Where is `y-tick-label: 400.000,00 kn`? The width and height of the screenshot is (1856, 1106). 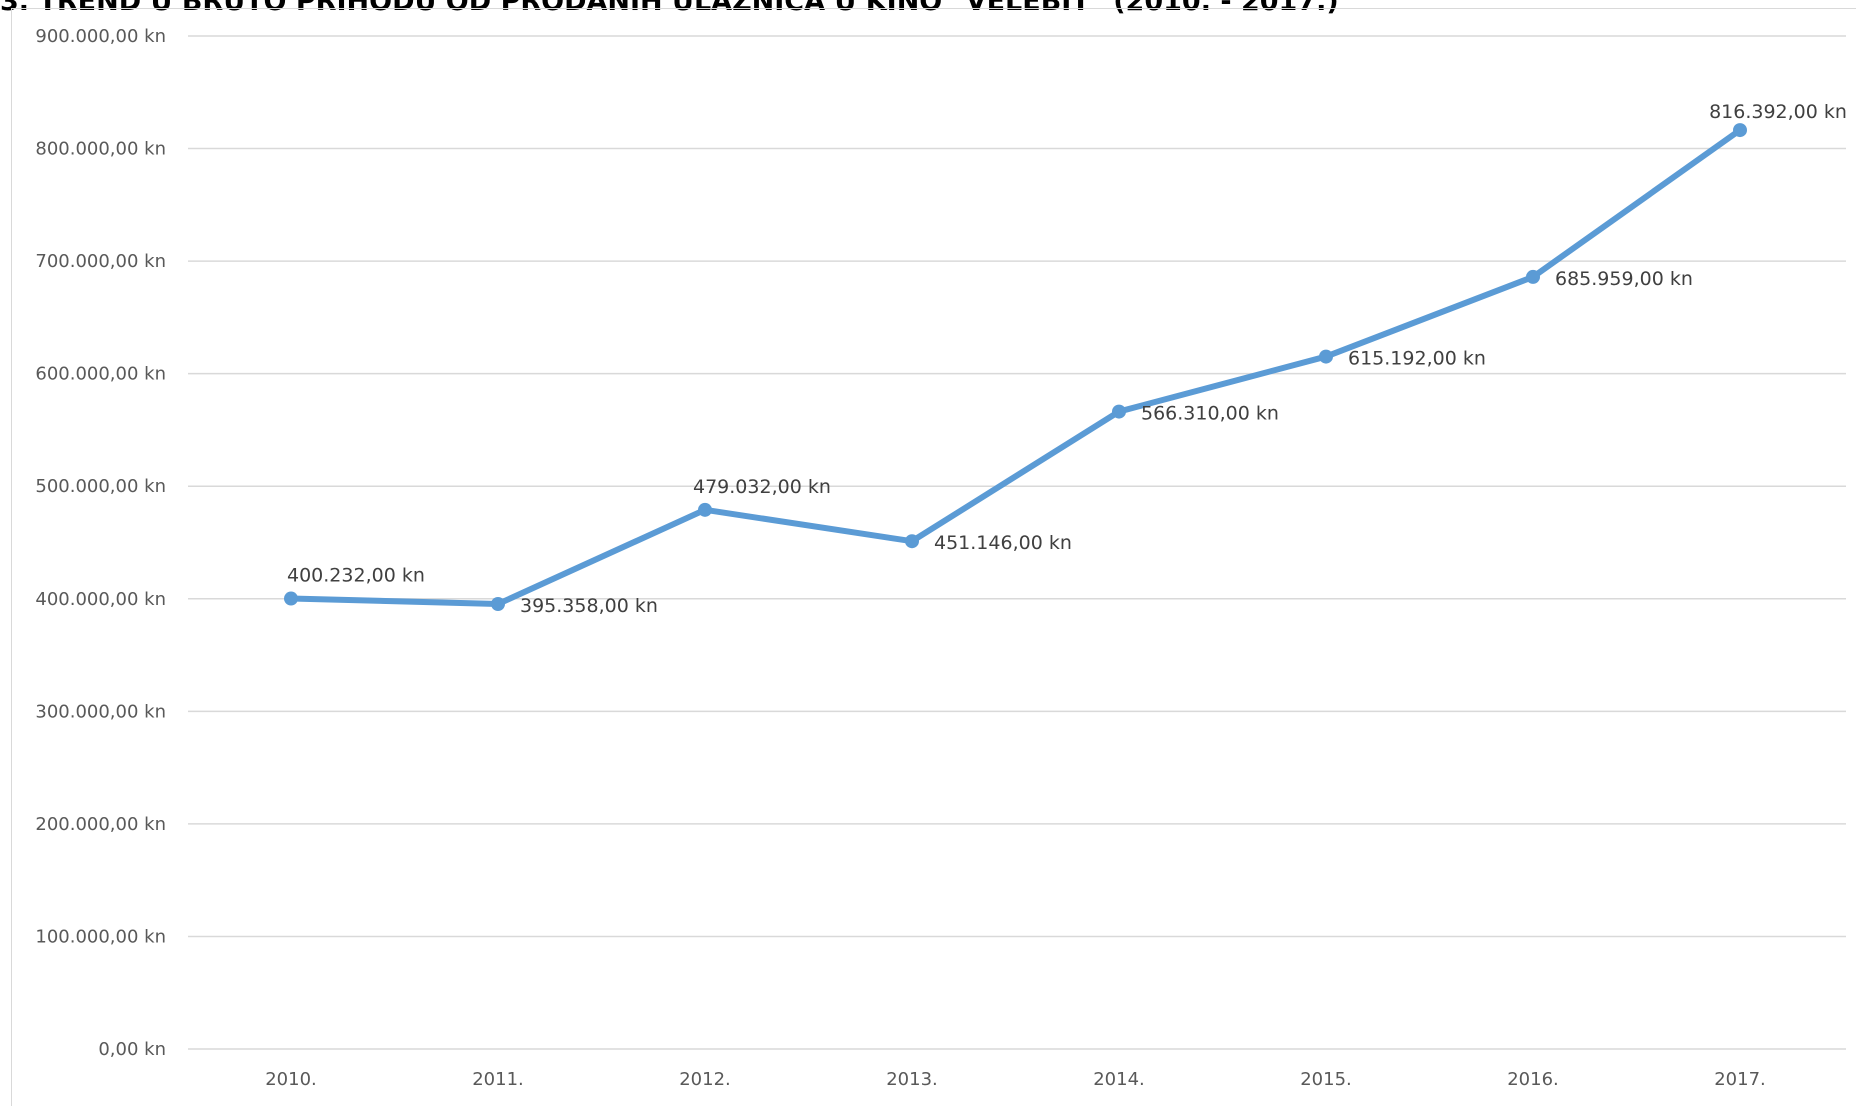
y-tick-label: 400.000,00 kn is located at coordinates (100, 599).